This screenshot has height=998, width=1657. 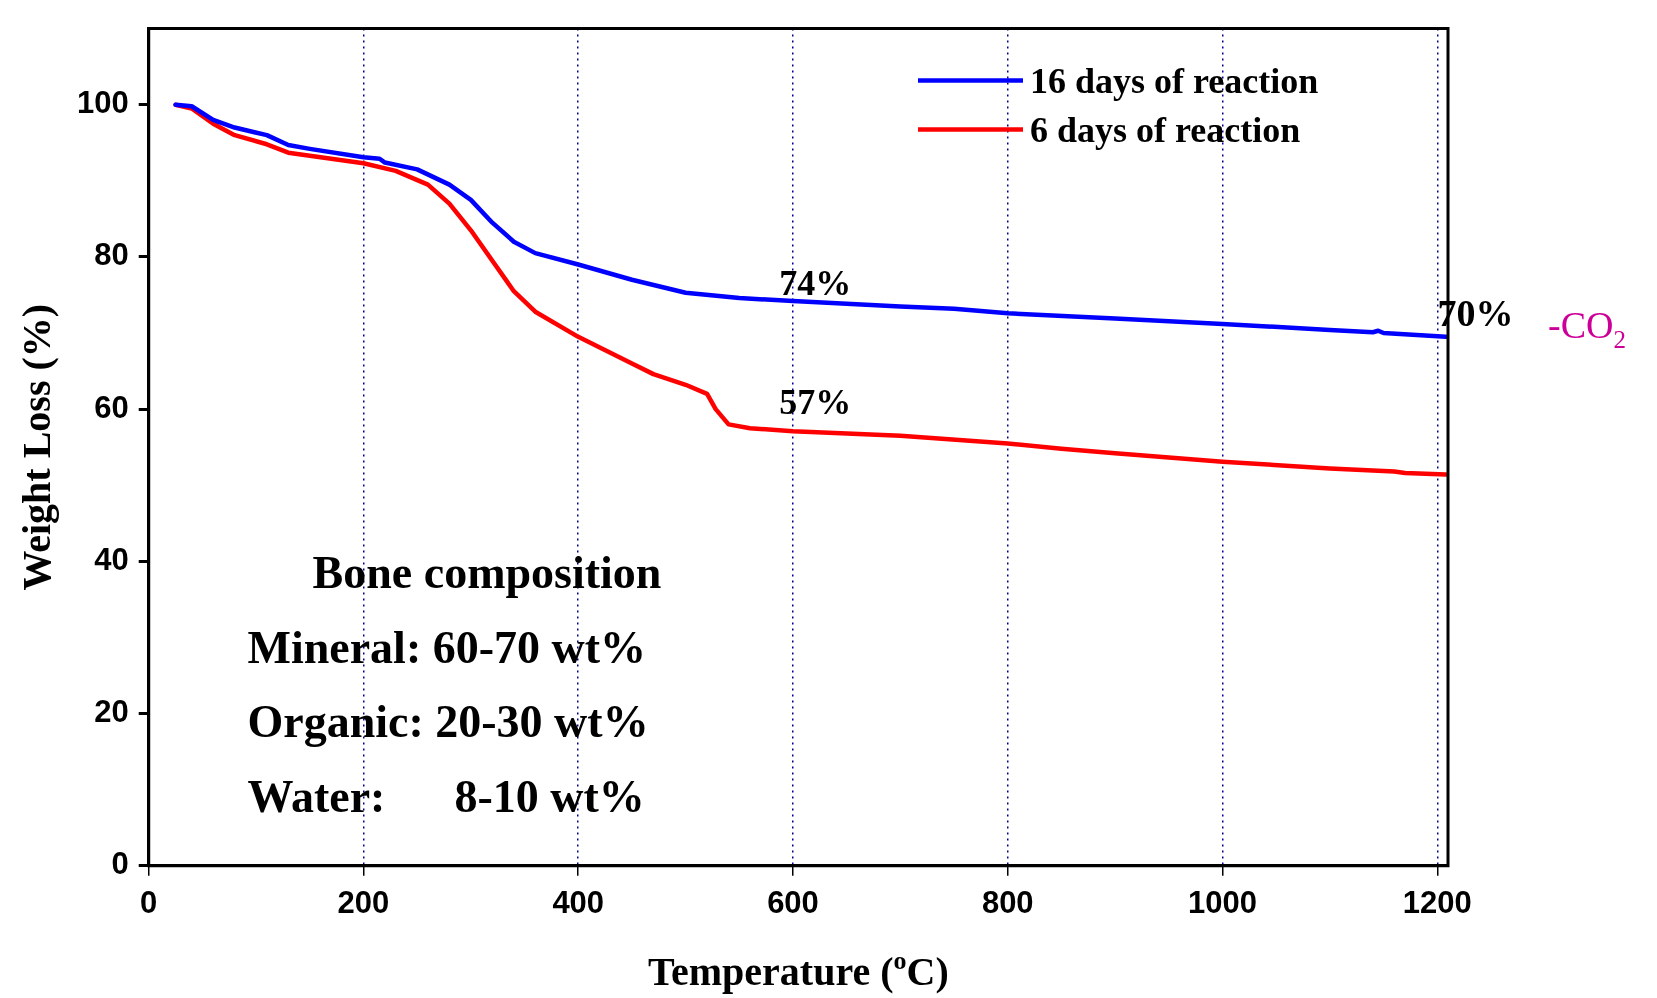 What do you see at coordinates (149, 902) in the screenshot?
I see `x-tick-label: 0` at bounding box center [149, 902].